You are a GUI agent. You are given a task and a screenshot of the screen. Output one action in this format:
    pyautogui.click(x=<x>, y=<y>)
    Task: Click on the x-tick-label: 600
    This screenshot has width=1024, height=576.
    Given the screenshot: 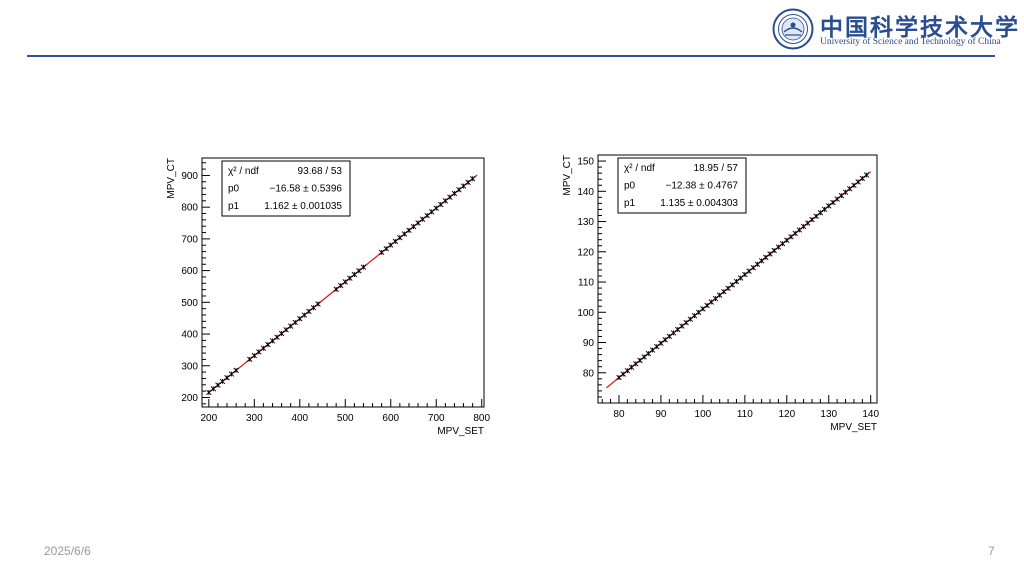 What is the action you would take?
    pyautogui.click(x=390, y=418)
    